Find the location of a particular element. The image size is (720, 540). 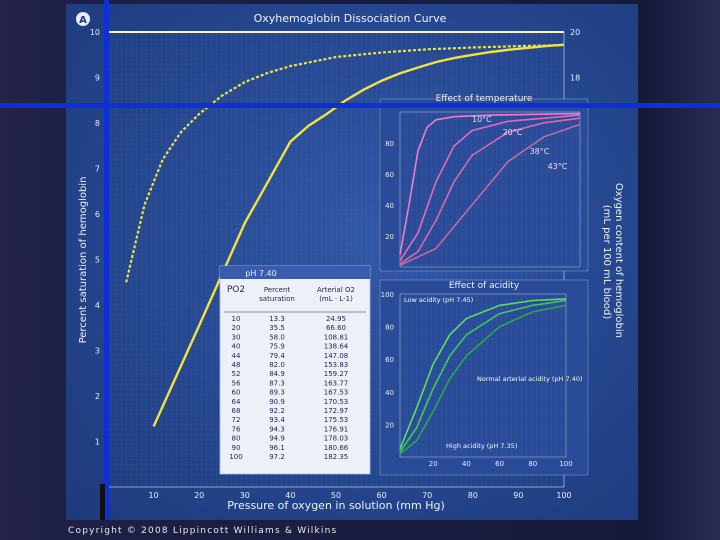

table-cell: 35.5 is located at coordinates (277, 328).